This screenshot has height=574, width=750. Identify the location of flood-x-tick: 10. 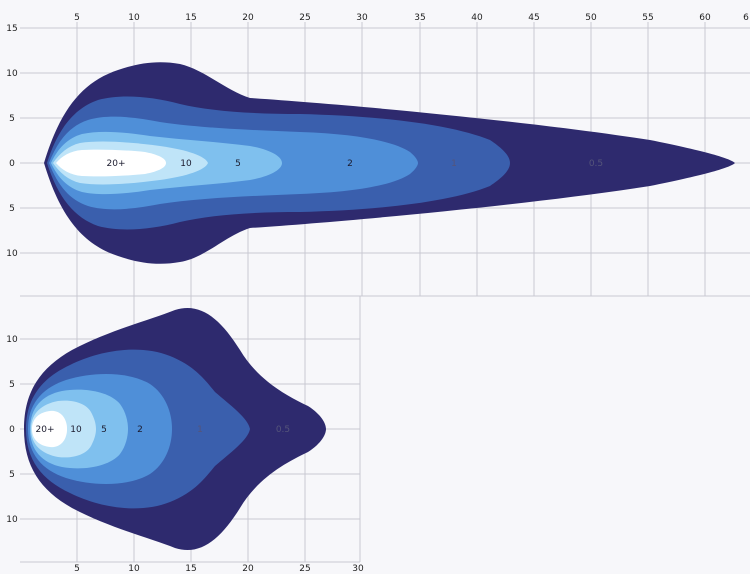
(134, 569).